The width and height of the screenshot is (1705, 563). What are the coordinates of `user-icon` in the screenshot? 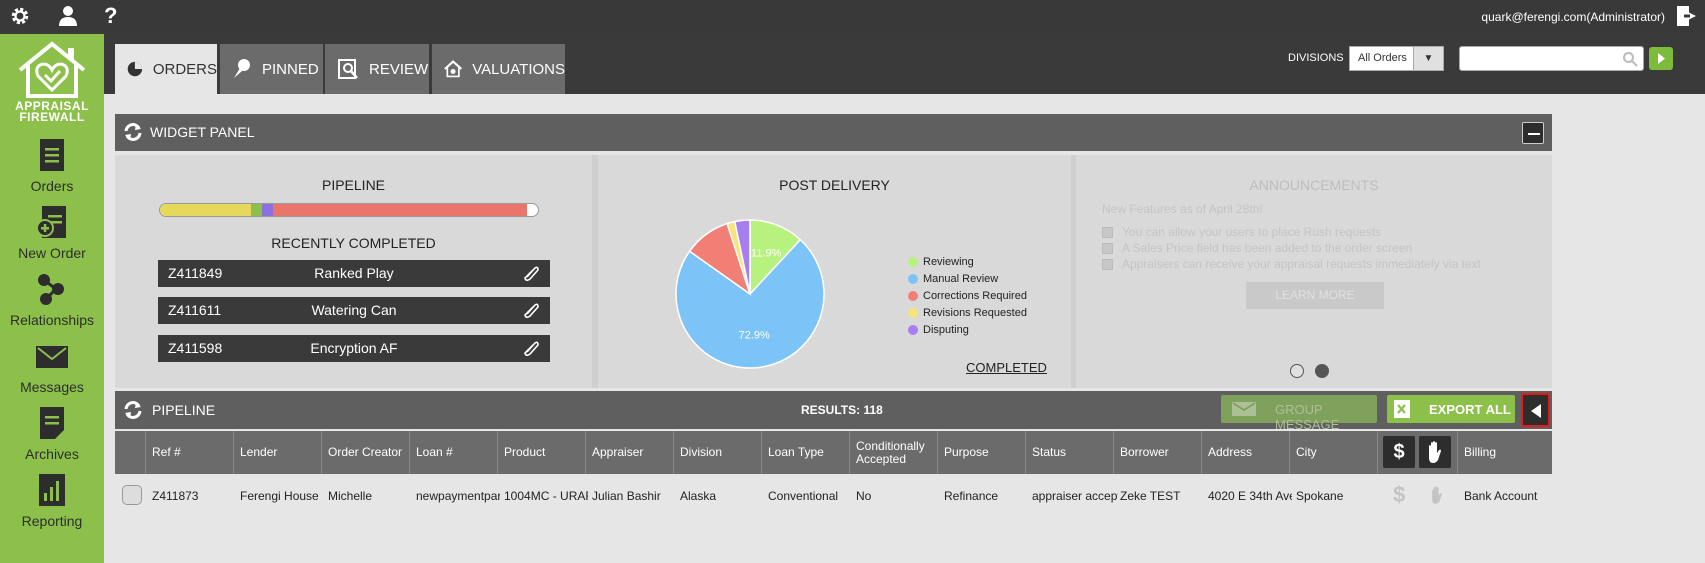 It's located at (69, 17).